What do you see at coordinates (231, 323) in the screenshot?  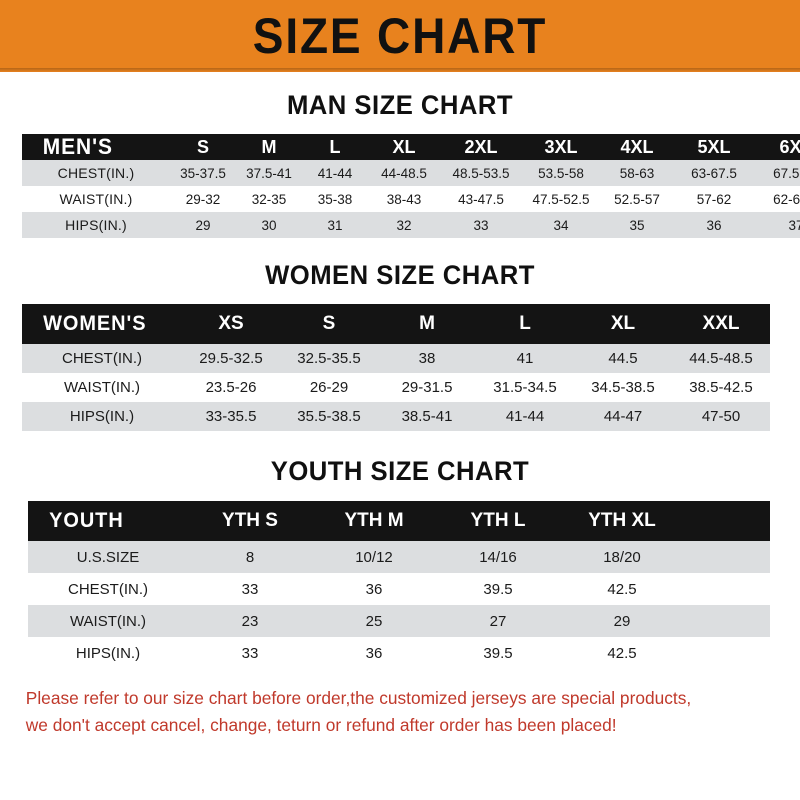 I see `women-col-0: XS` at bounding box center [231, 323].